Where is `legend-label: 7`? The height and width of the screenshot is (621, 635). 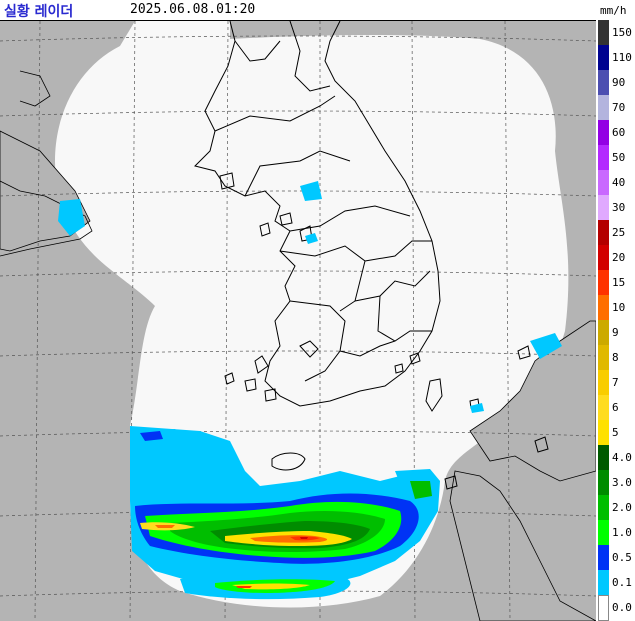 legend-label: 7 is located at coordinates (615, 382).